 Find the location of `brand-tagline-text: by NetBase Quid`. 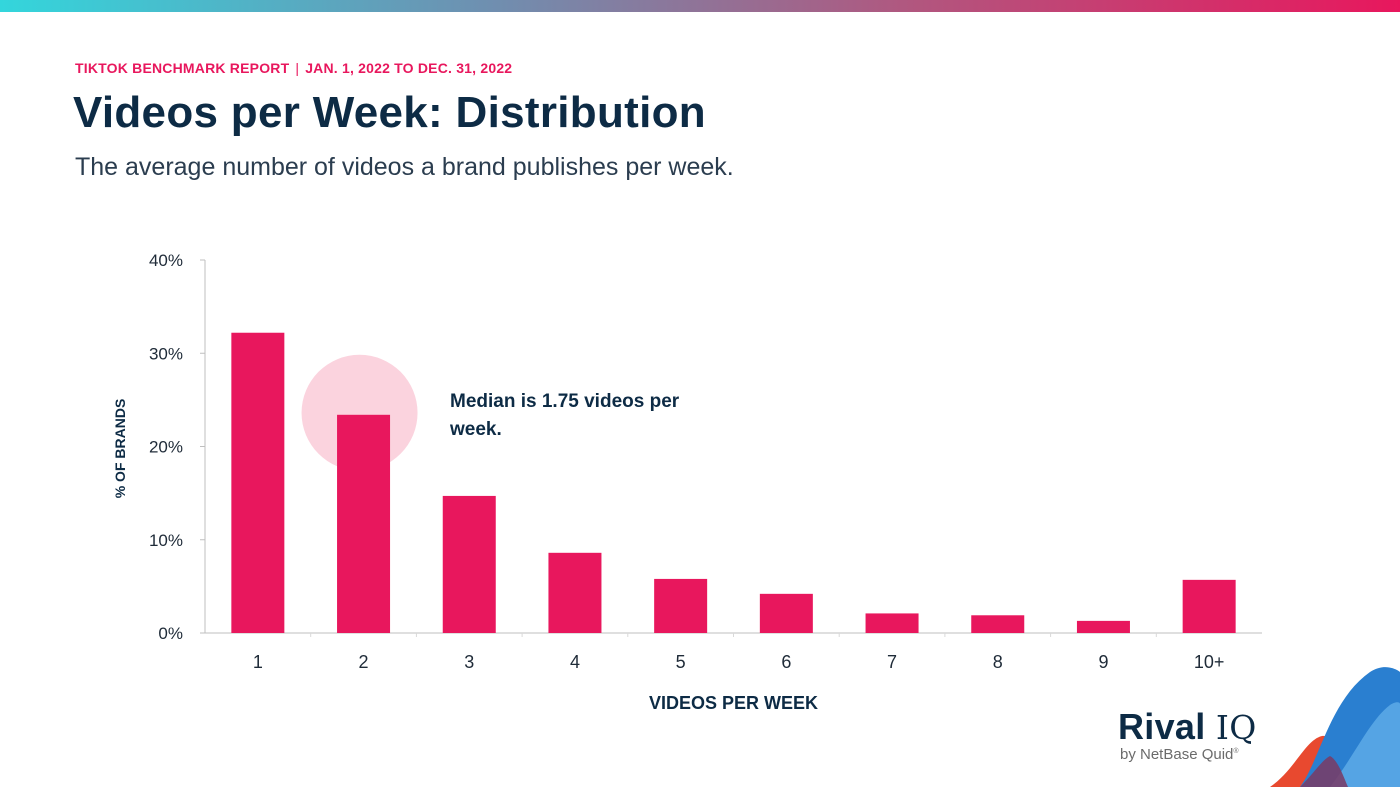

brand-tagline-text: by NetBase Quid is located at coordinates (1177, 754).